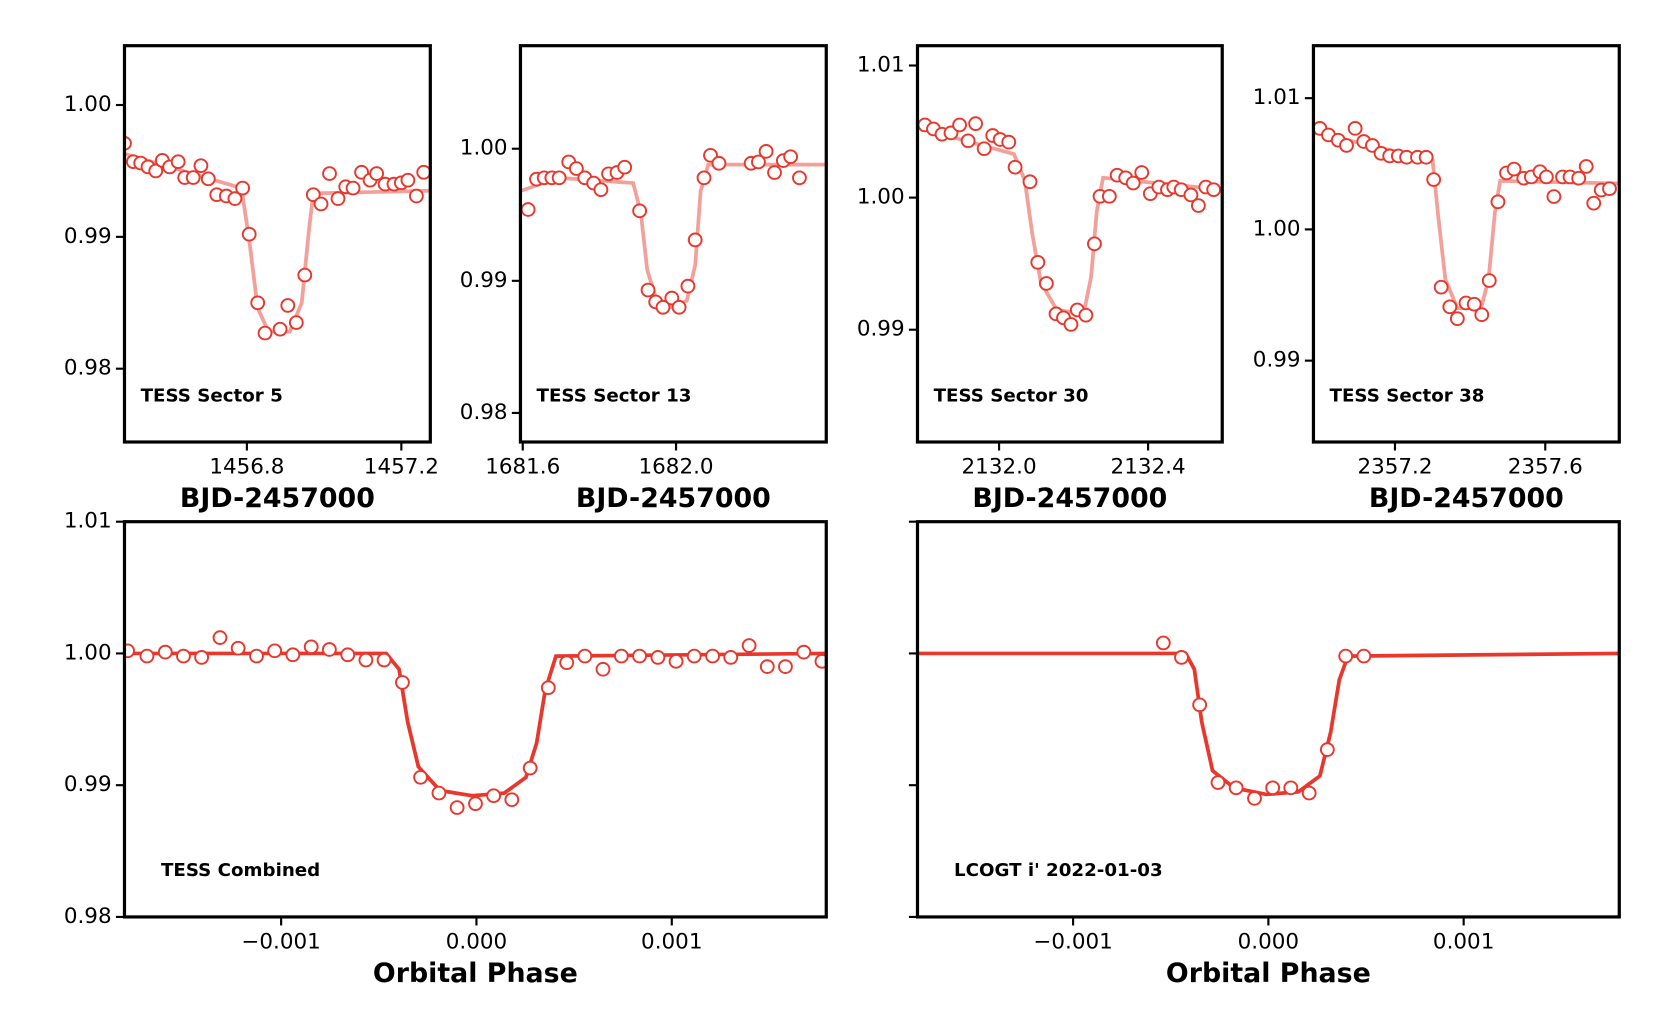 Image resolution: width=1674 pixels, height=1020 pixels. I want to click on x-tick-label: 1457.2, so click(401, 467).